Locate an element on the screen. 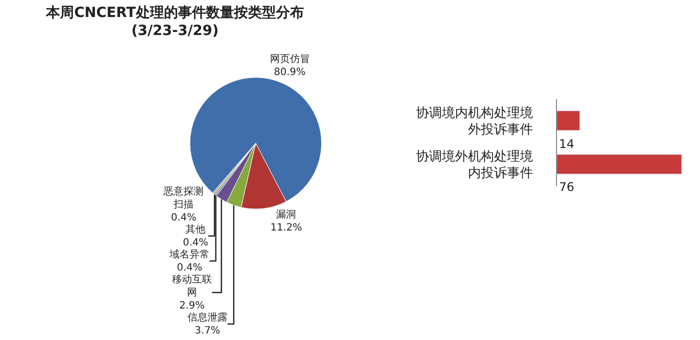  data-label: 3.7% is located at coordinates (207, 330).